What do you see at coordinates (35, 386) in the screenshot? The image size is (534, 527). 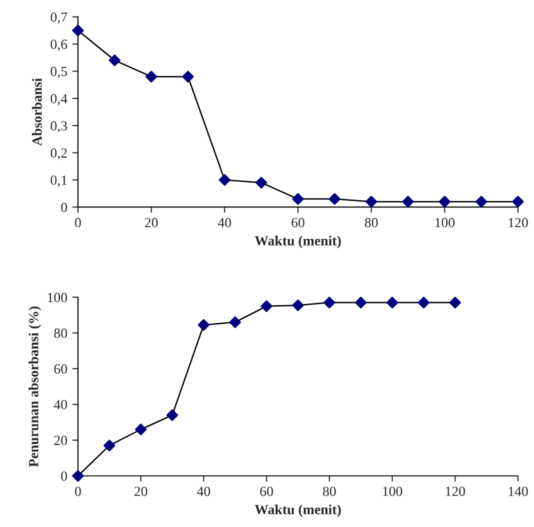 I see `y-axis-title: Penurunan absorbansi (%)` at bounding box center [35, 386].